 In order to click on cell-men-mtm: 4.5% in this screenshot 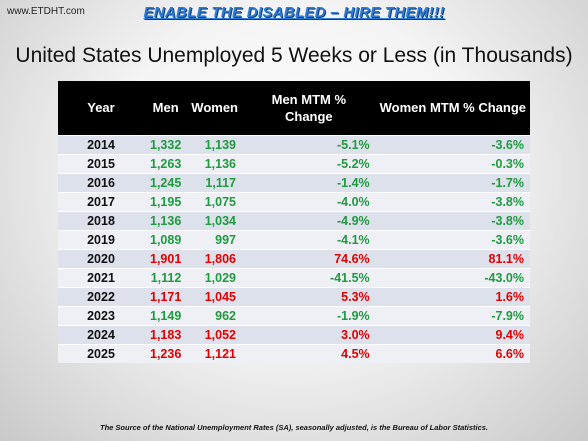, I will do `click(309, 353)`.